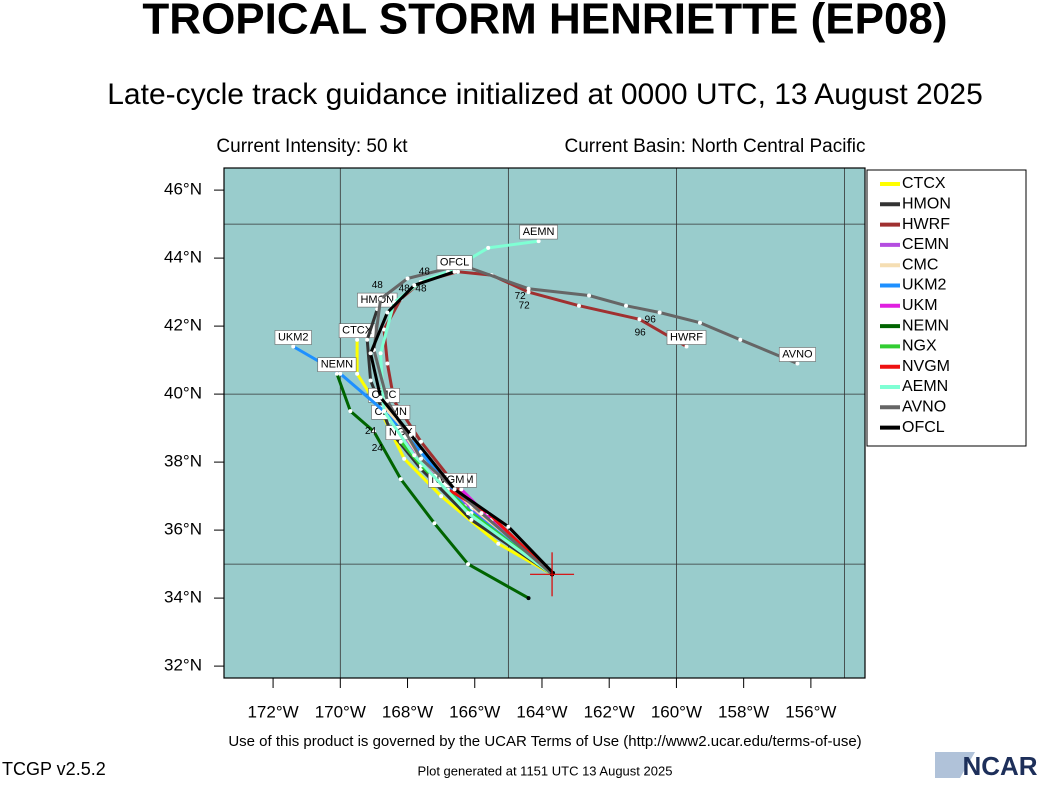 This screenshot has height=785, width=1038. What do you see at coordinates (810, 711) in the screenshot?
I see `x-tick-label: 156°W` at bounding box center [810, 711].